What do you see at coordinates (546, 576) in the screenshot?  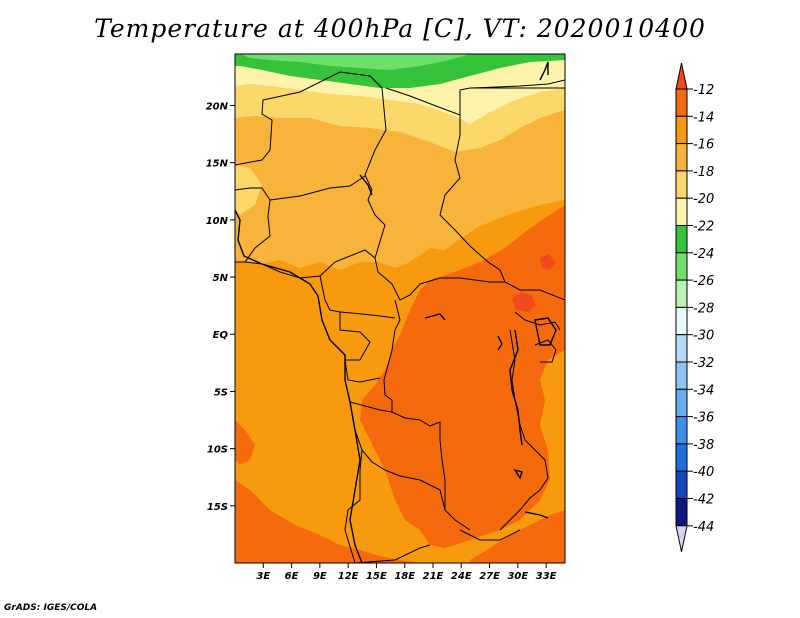 I see `lon-tick-label: 33E` at bounding box center [546, 576].